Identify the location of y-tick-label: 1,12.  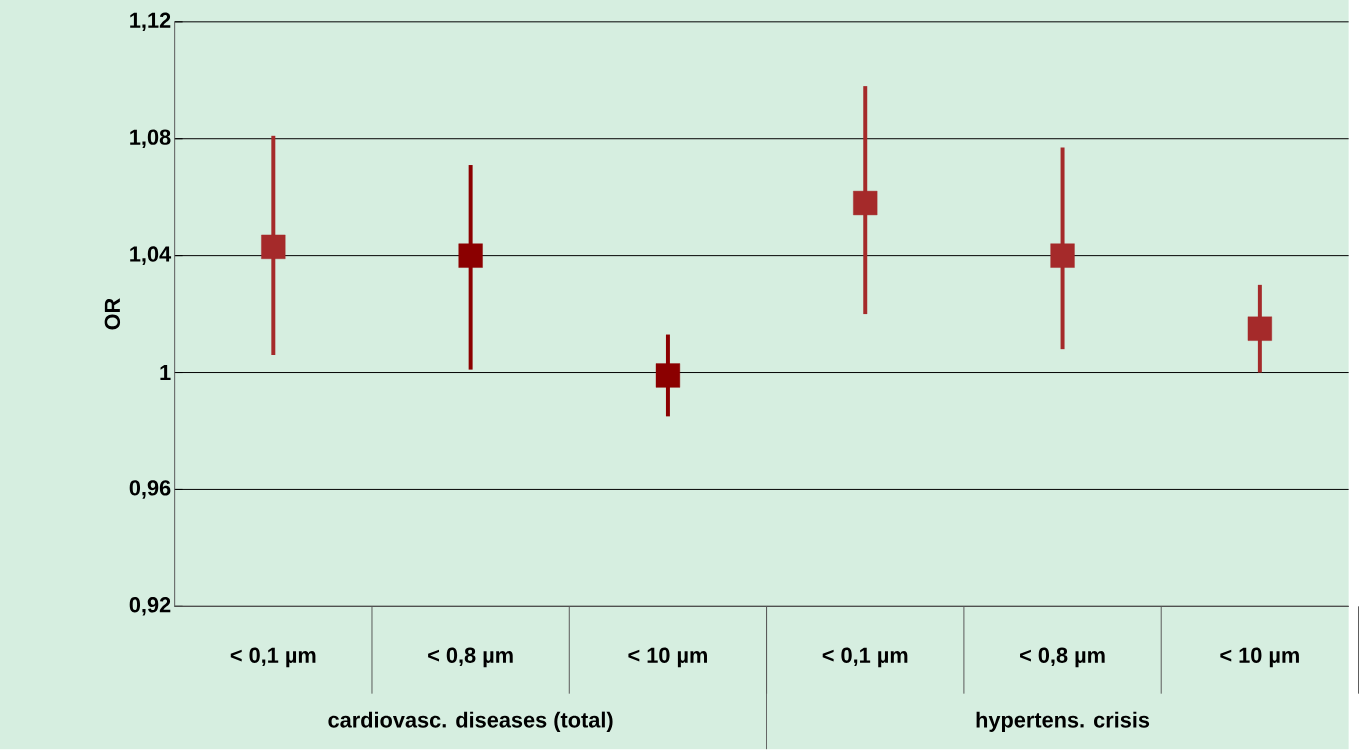
(150, 22).